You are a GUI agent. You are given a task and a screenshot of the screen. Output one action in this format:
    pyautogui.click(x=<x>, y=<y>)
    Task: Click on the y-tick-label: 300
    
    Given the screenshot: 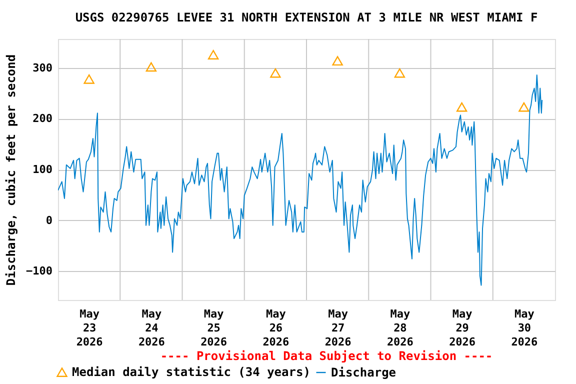 What is the action you would take?
    pyautogui.click(x=42, y=67)
    